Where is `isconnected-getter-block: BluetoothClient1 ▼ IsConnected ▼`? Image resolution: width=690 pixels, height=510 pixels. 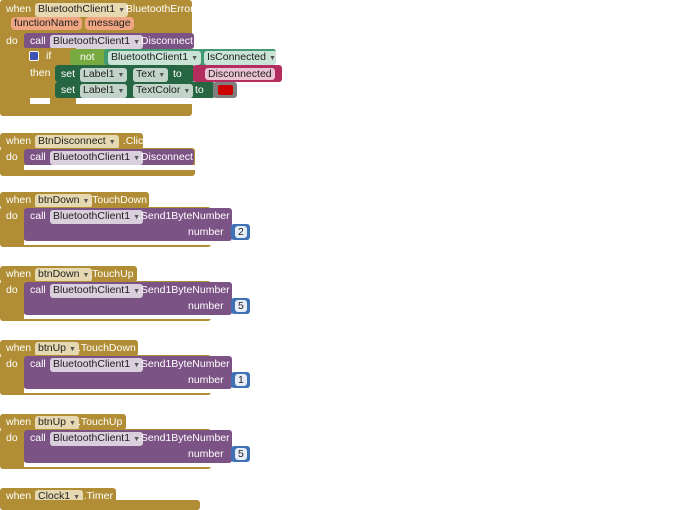 isconnected-getter-block: BluetoothClient1 ▼ IsConnected ▼ is located at coordinates (191, 57).